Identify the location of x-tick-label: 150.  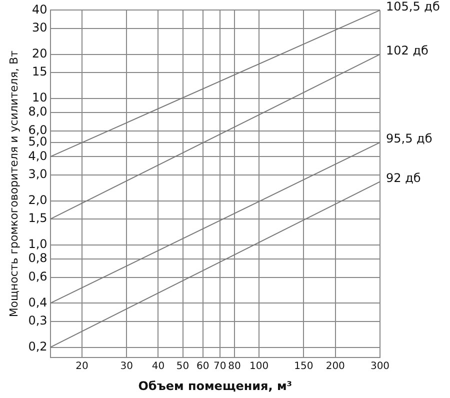
(304, 366).